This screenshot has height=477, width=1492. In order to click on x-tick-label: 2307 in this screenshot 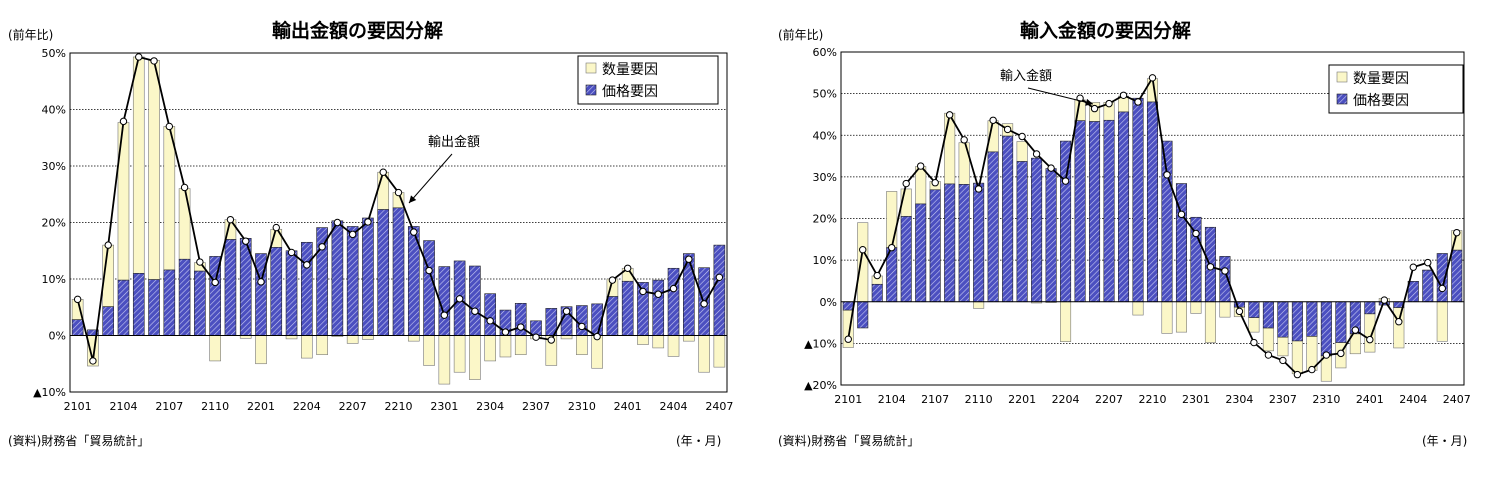, I will do `click(1283, 399)`.